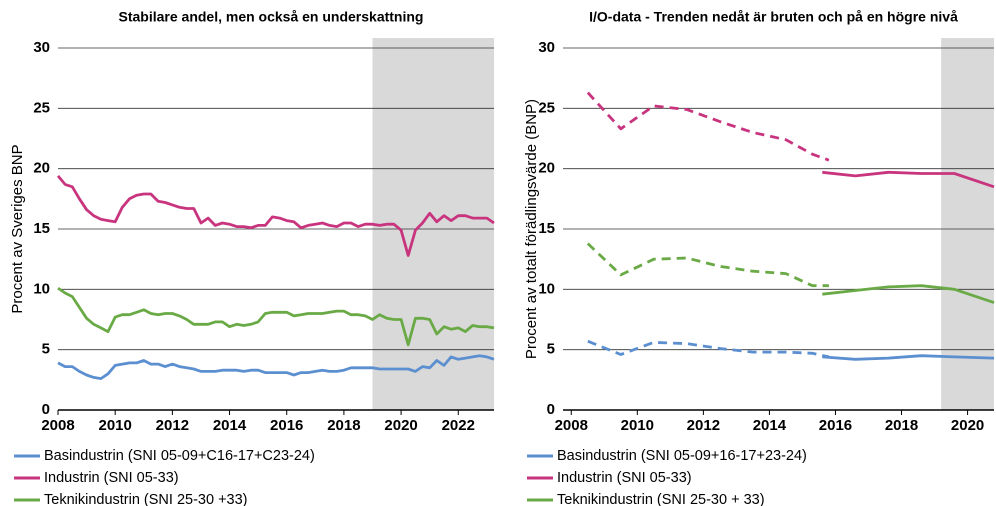 Image resolution: width=996 pixels, height=506 pixels. Describe the element at coordinates (458, 425) in the screenshot. I see `x-tick-label: 2022` at that location.